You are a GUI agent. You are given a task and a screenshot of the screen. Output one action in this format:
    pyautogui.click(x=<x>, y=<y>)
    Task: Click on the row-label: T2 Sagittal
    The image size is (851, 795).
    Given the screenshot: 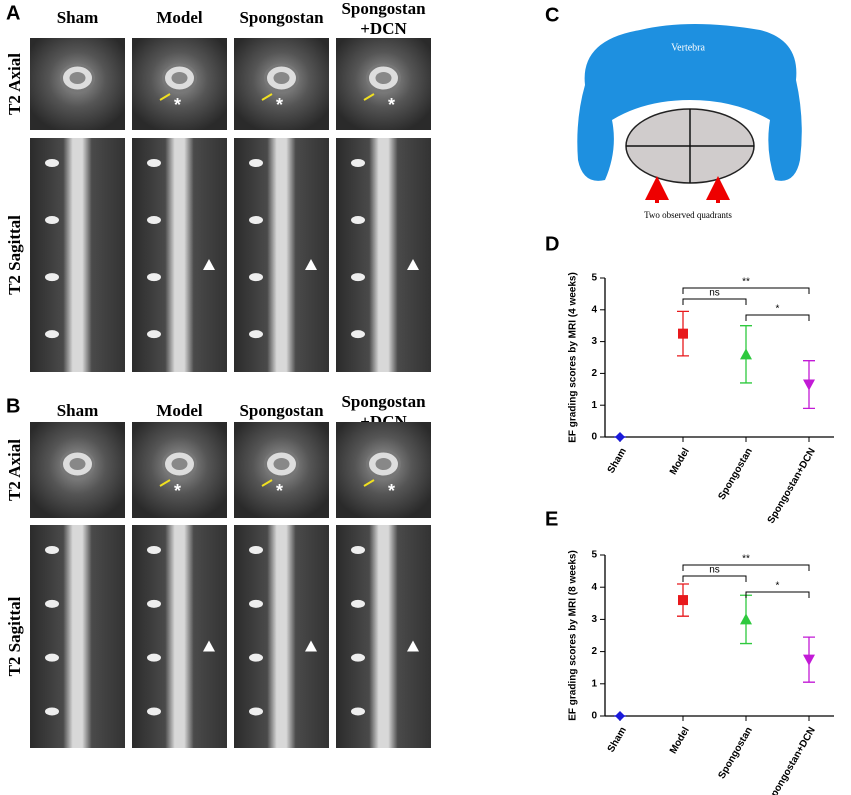 What is the action you would take?
    pyautogui.click(x=14, y=255)
    